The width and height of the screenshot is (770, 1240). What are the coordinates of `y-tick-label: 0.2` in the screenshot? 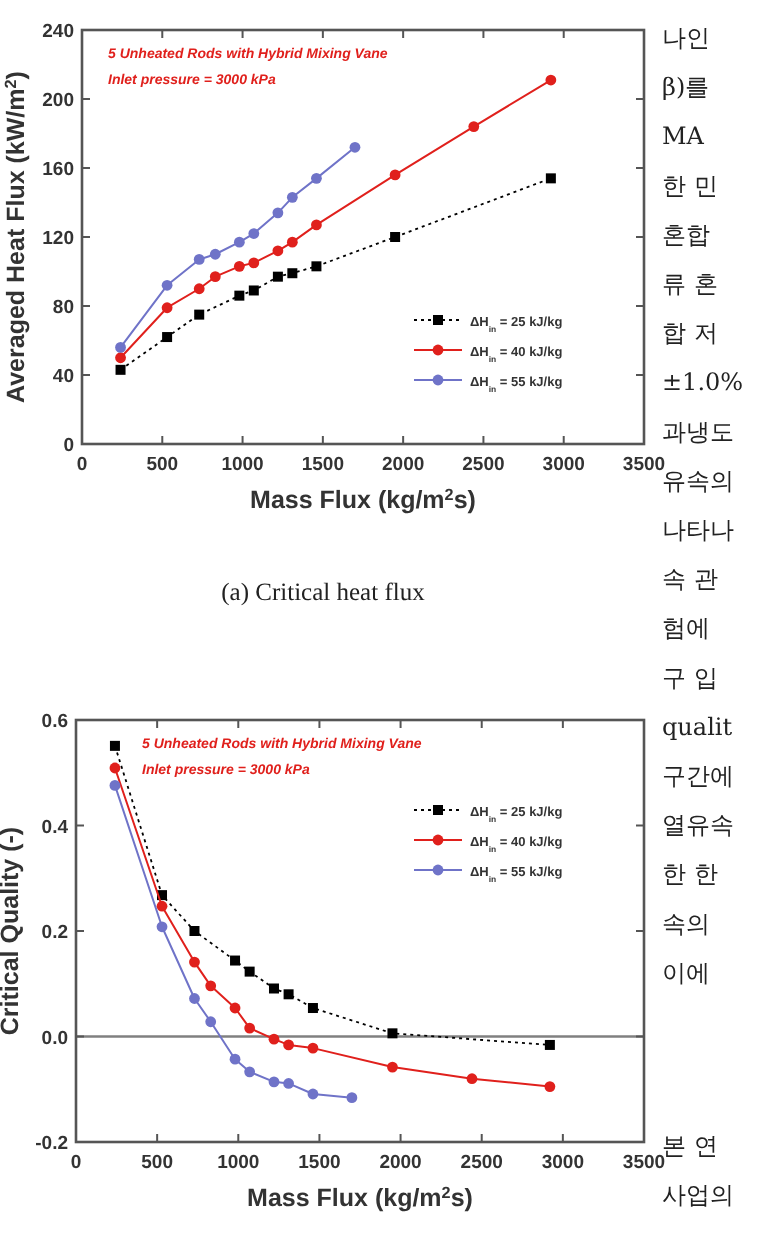 It's located at (54, 933).